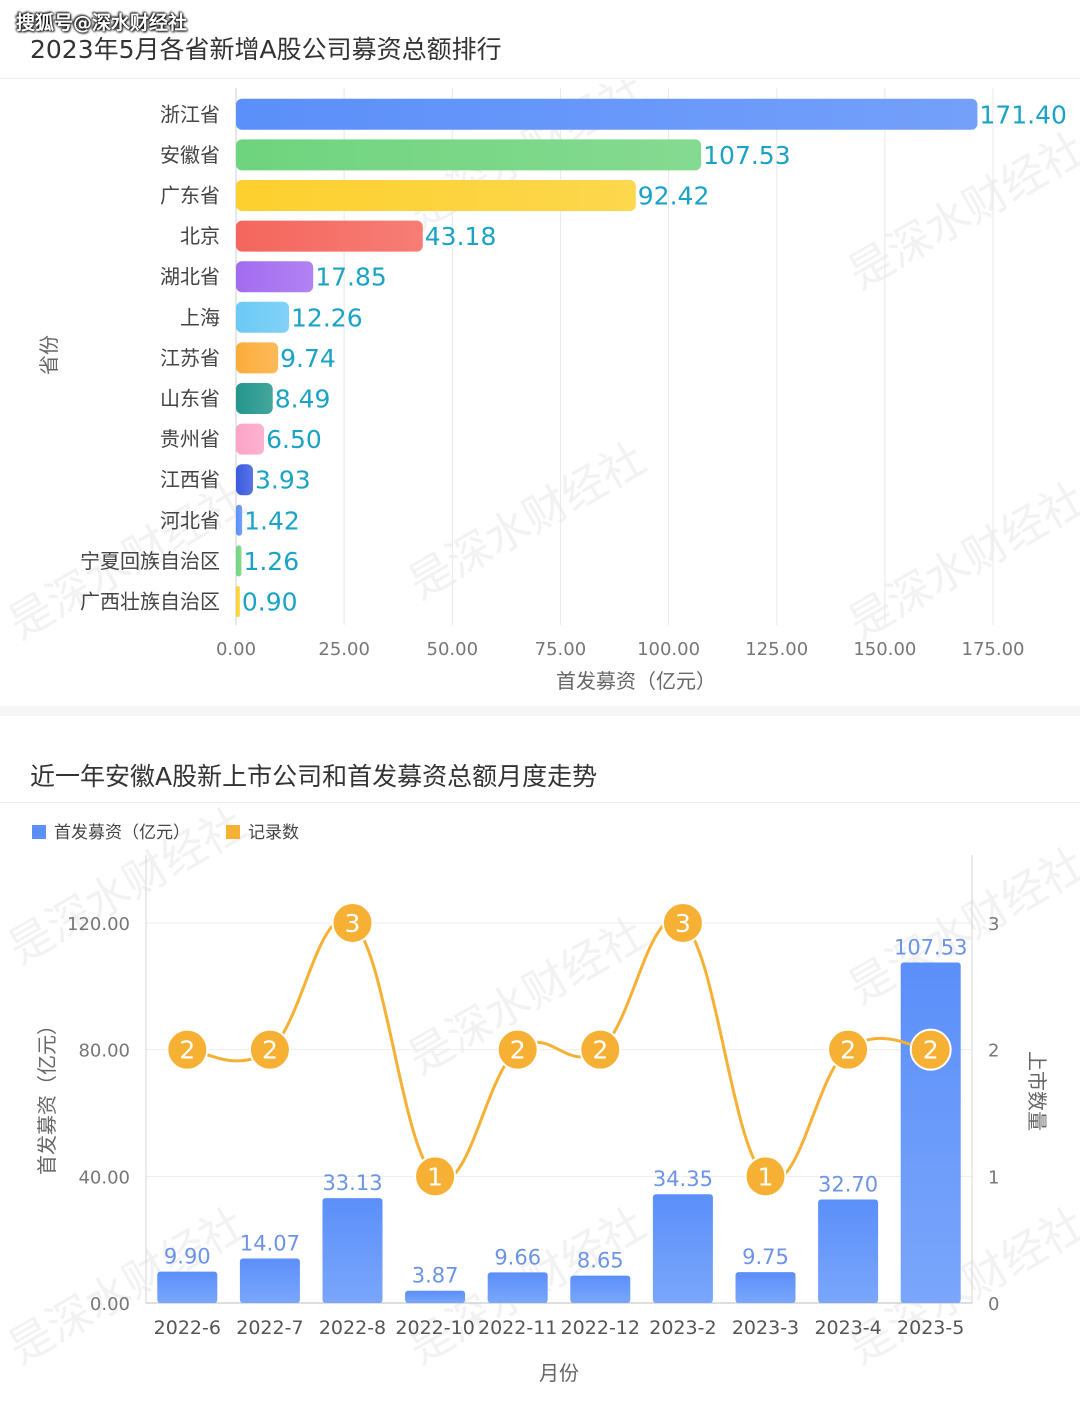 The image size is (1080, 1421). Describe the element at coordinates (308, 358) in the screenshot. I see `data-label: 9.74` at that location.